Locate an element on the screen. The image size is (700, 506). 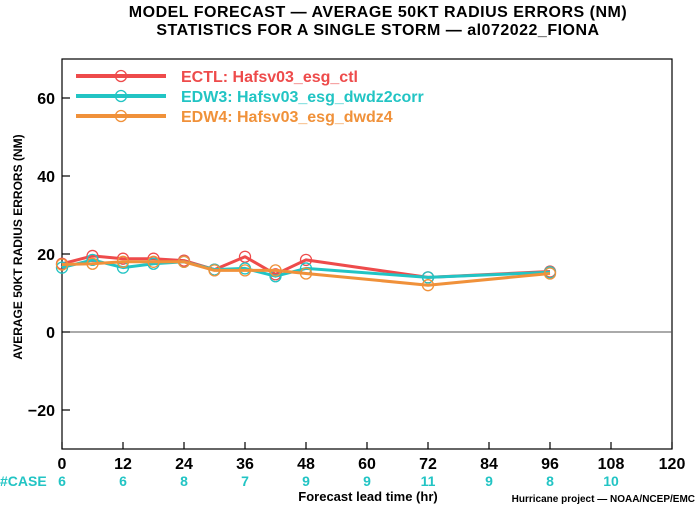
case-count: 7 is located at coordinates (245, 481).